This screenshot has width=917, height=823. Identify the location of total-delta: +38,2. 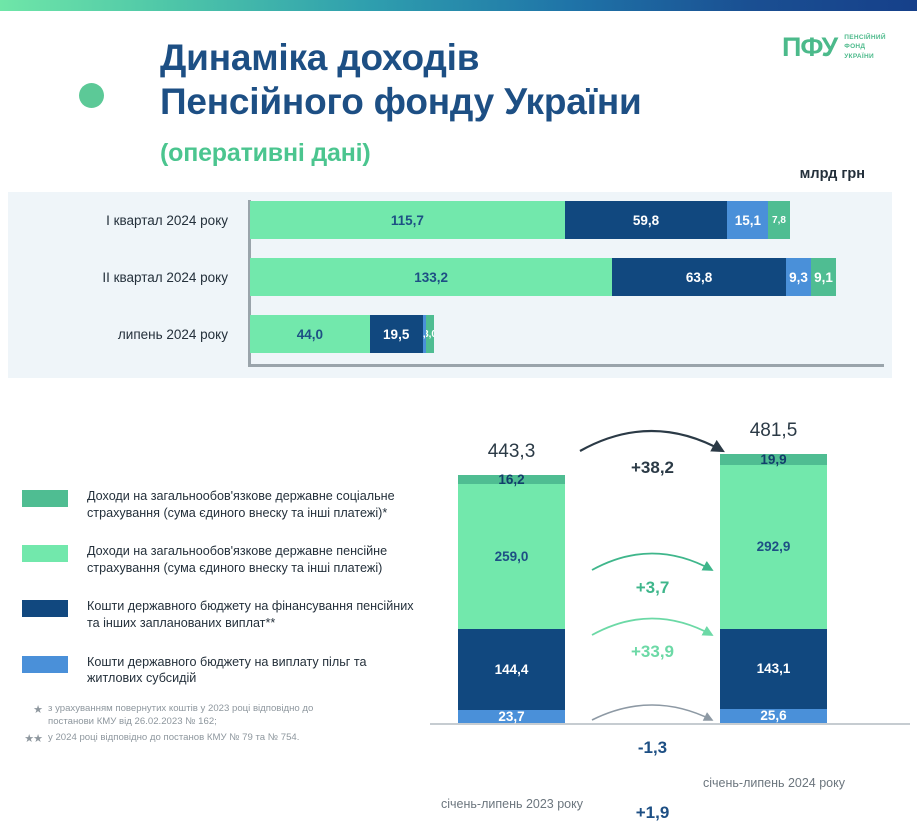
(652, 467).